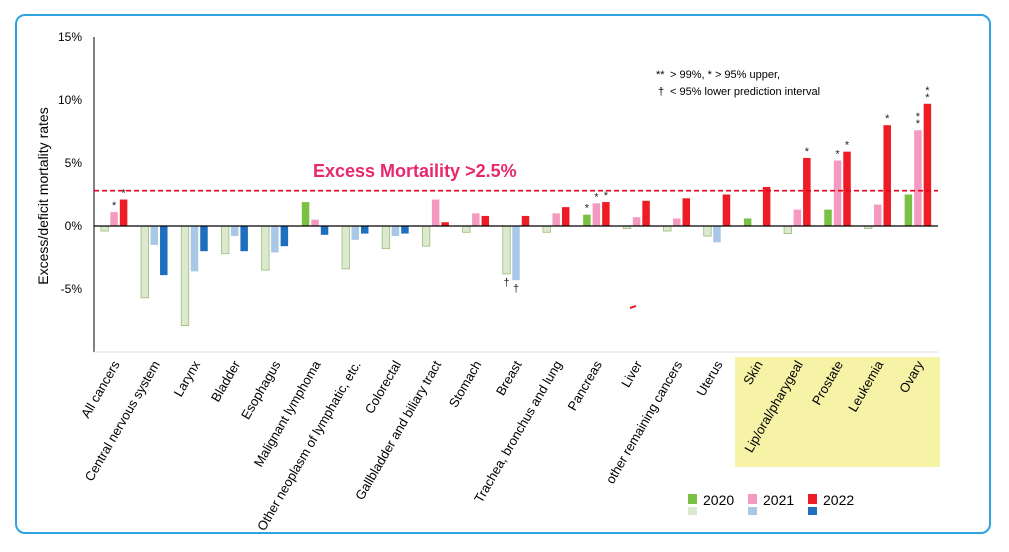 This screenshot has height=552, width=1009. Describe the element at coordinates (633, 307) in the screenshot. I see `stray-red-mark` at that location.